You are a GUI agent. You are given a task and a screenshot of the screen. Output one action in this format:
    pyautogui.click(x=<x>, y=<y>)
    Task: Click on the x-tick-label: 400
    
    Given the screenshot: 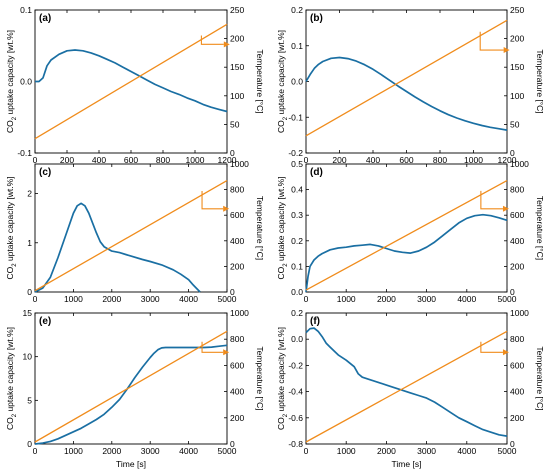 What is the action you would take?
    pyautogui.click(x=373, y=160)
    